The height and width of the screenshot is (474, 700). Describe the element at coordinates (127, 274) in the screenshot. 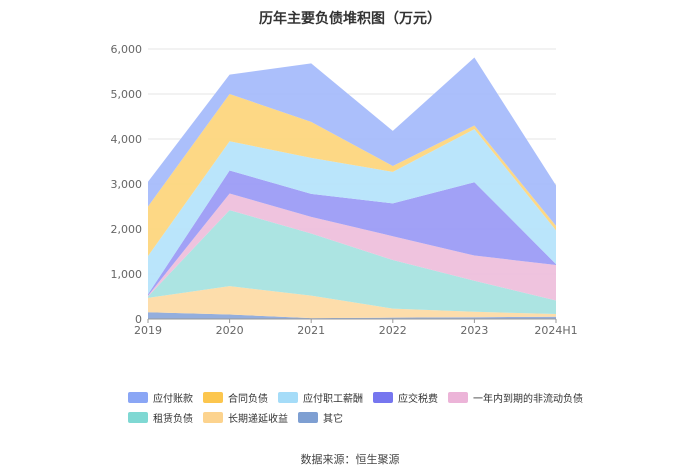

I see `y-tick-label: 1,000` at that location.